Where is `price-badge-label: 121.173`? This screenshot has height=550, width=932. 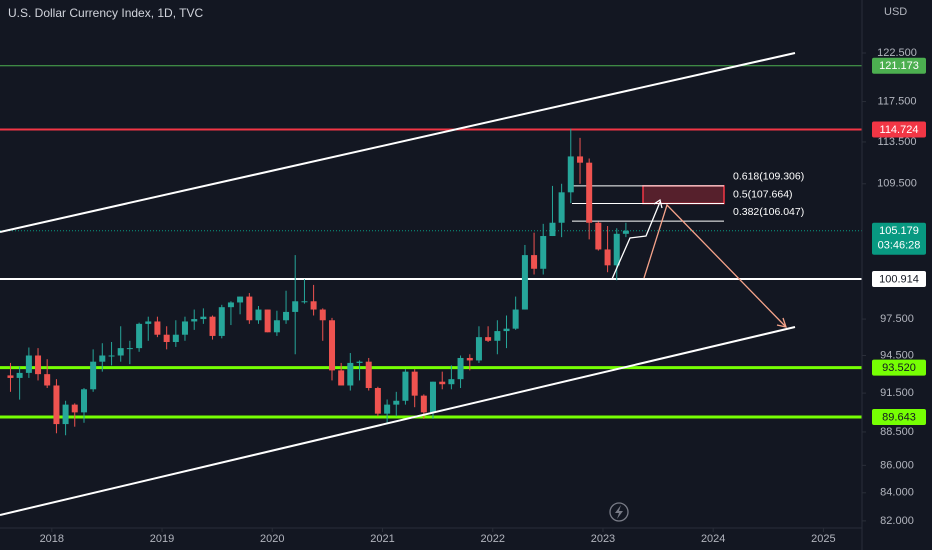
price-badge-label: 121.173 is located at coordinates (899, 66).